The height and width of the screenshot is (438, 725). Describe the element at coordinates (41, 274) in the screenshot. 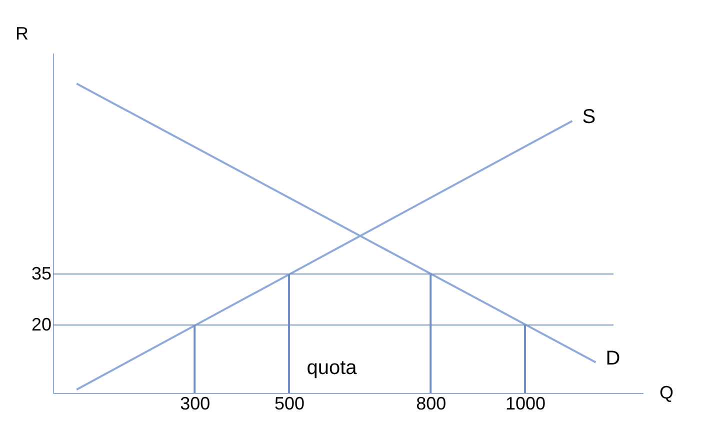

I see `y-tick-label: 35` at that location.